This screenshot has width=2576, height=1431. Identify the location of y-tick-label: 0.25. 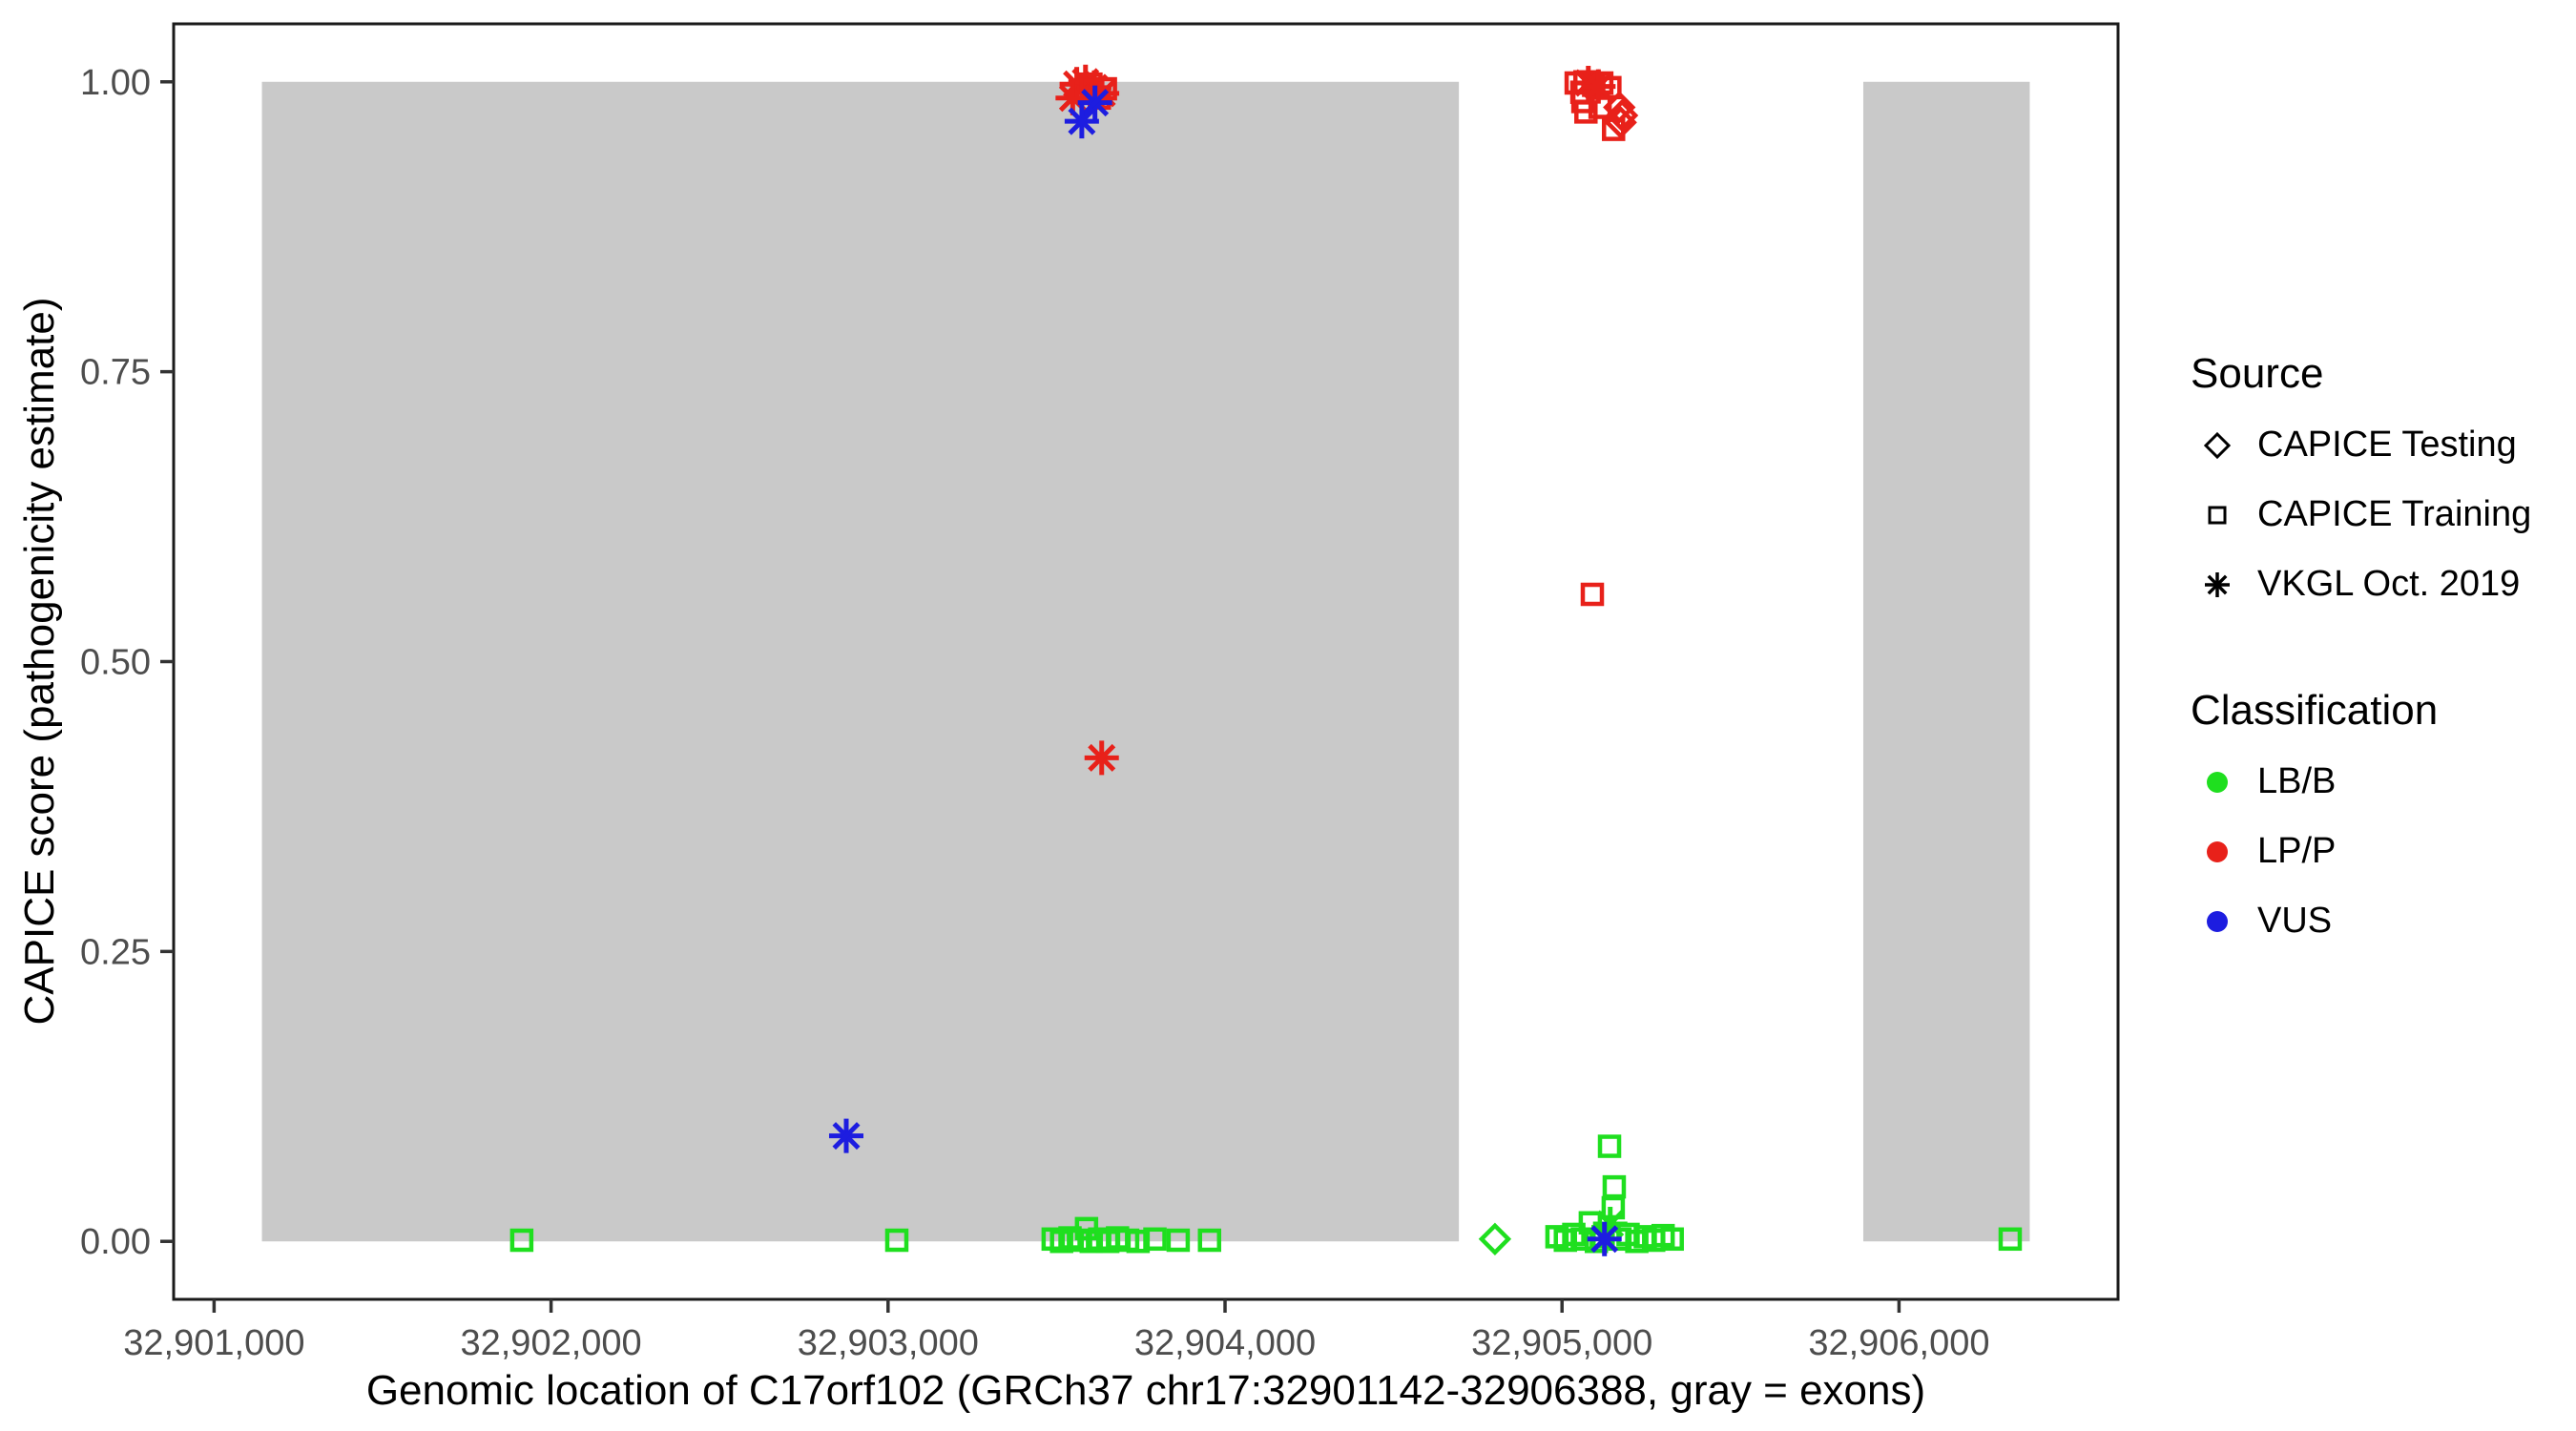
(115, 952).